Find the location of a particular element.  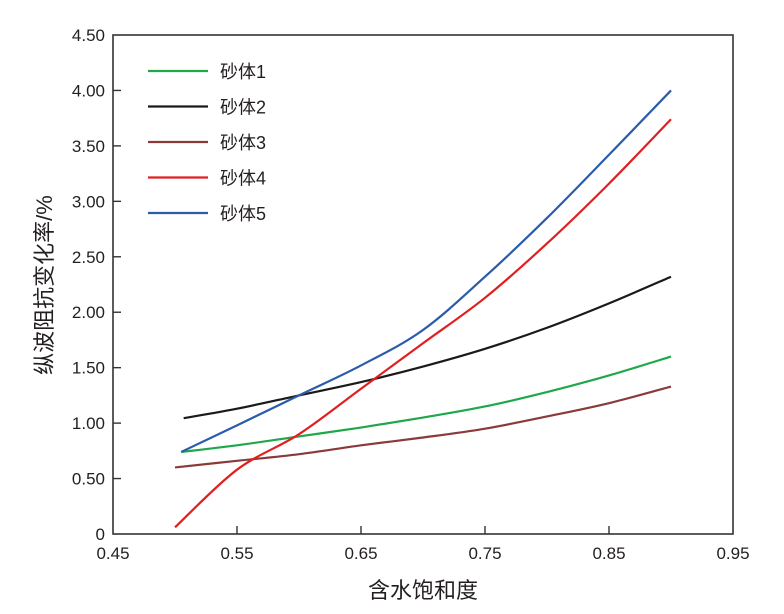

legend-label: 砂体2 is located at coordinates (243, 108).